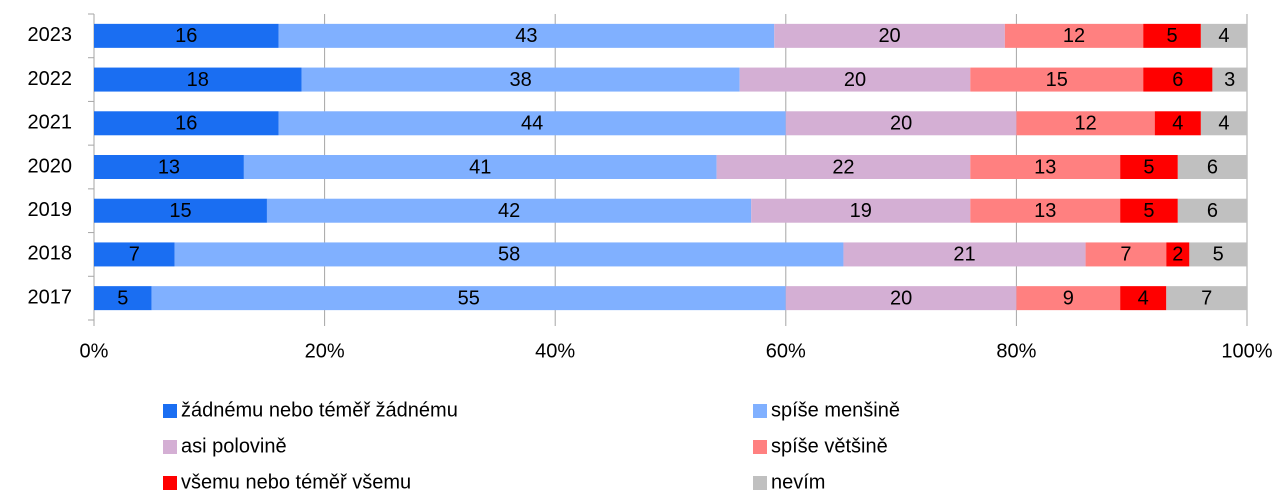  I want to click on legend-label: všemu nebo téměř všemu, so click(296, 482).